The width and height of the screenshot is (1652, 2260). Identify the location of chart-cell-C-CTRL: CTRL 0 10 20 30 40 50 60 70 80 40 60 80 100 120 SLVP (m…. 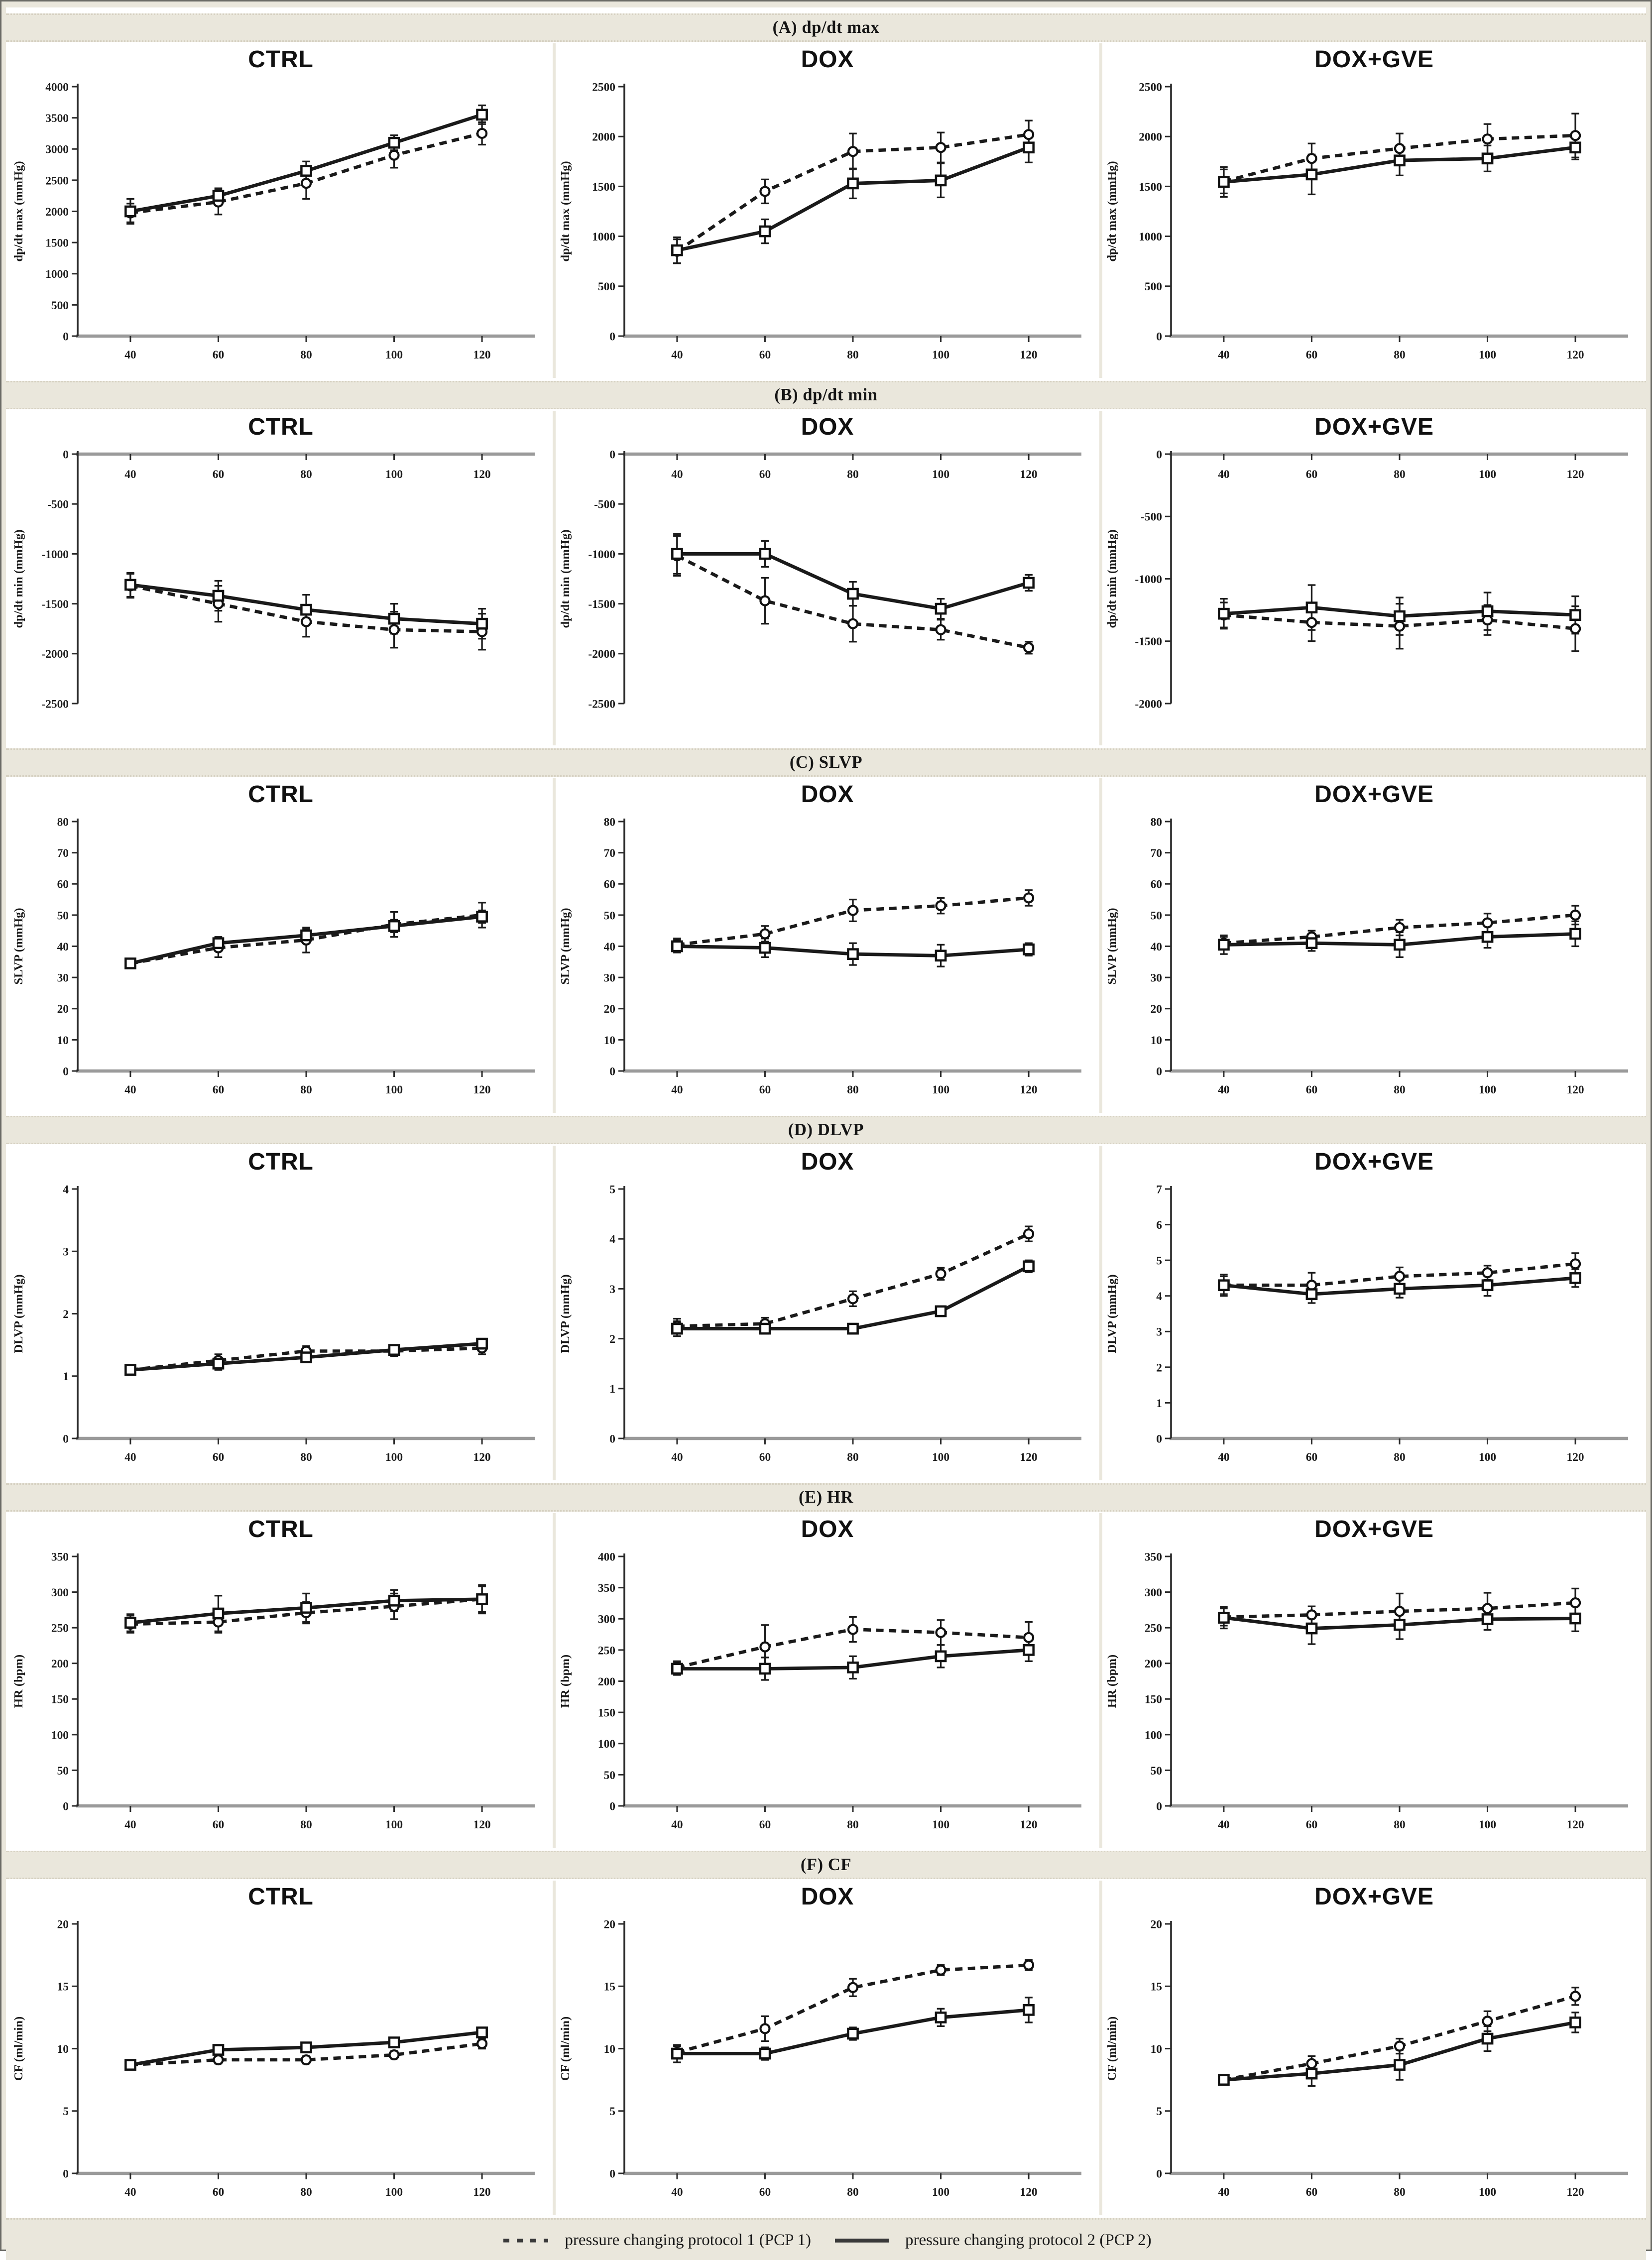
(283, 946).